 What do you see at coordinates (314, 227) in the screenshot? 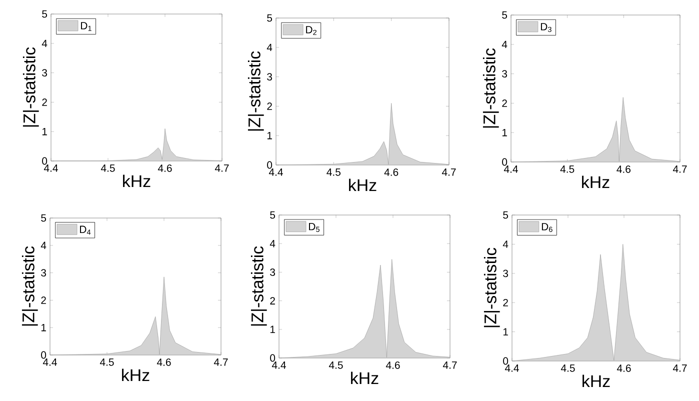
I see `legend-label: D$_{5}$` at bounding box center [314, 227].